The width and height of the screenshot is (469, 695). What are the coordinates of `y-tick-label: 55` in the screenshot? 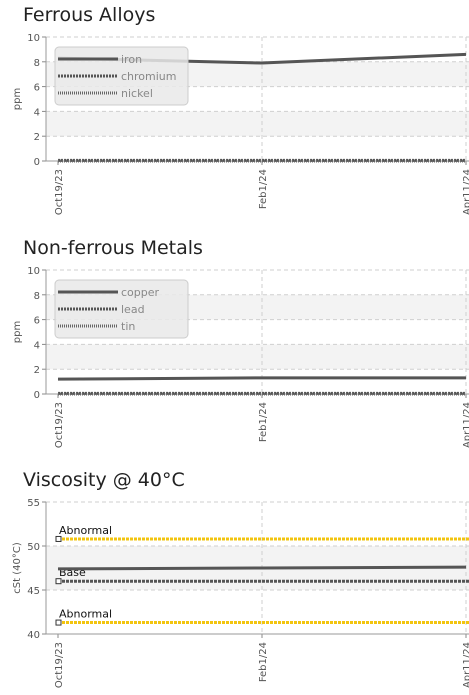 It's located at (33, 503).